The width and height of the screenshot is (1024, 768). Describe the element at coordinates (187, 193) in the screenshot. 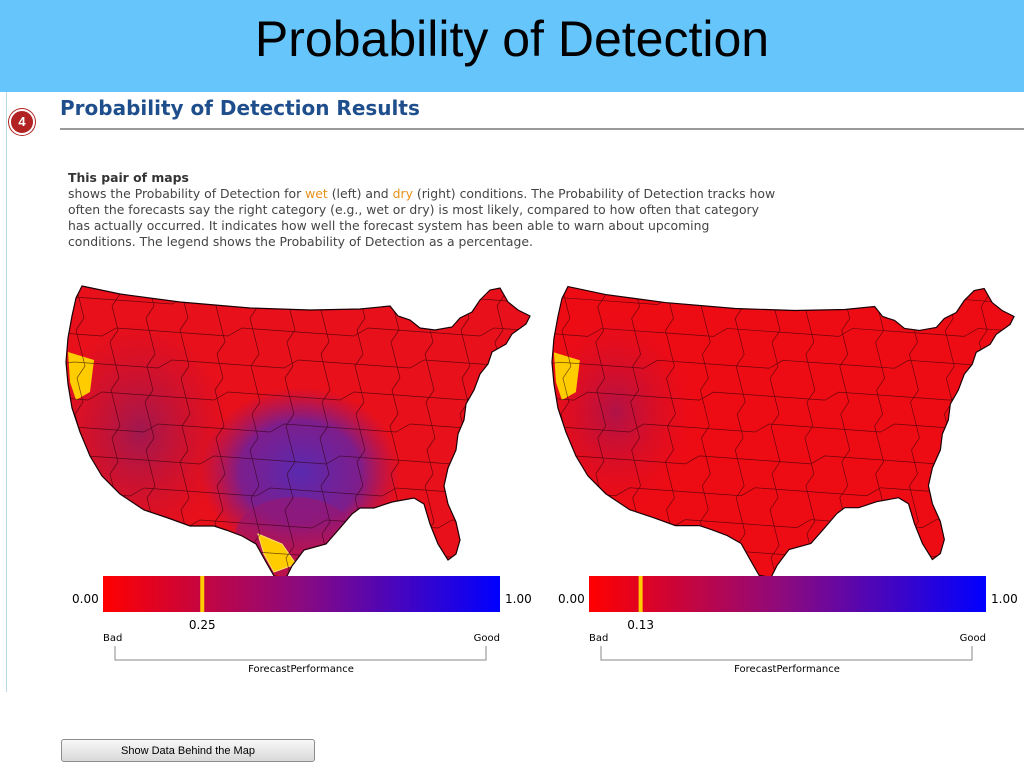

I see `description-text-1: shows the Probability of Detection for` at that location.